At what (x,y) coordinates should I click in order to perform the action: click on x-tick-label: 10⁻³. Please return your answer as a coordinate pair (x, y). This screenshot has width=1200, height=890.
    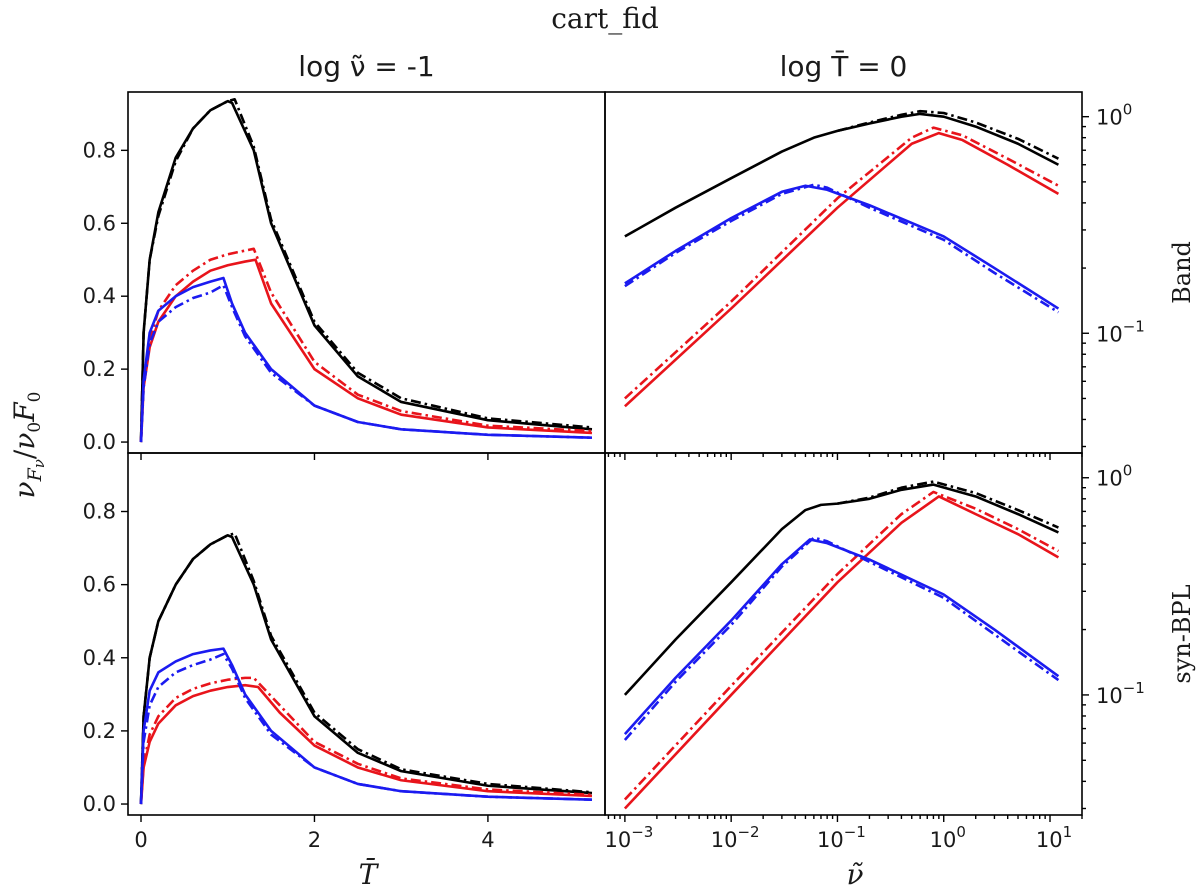
    Looking at the image, I should click on (628, 837).